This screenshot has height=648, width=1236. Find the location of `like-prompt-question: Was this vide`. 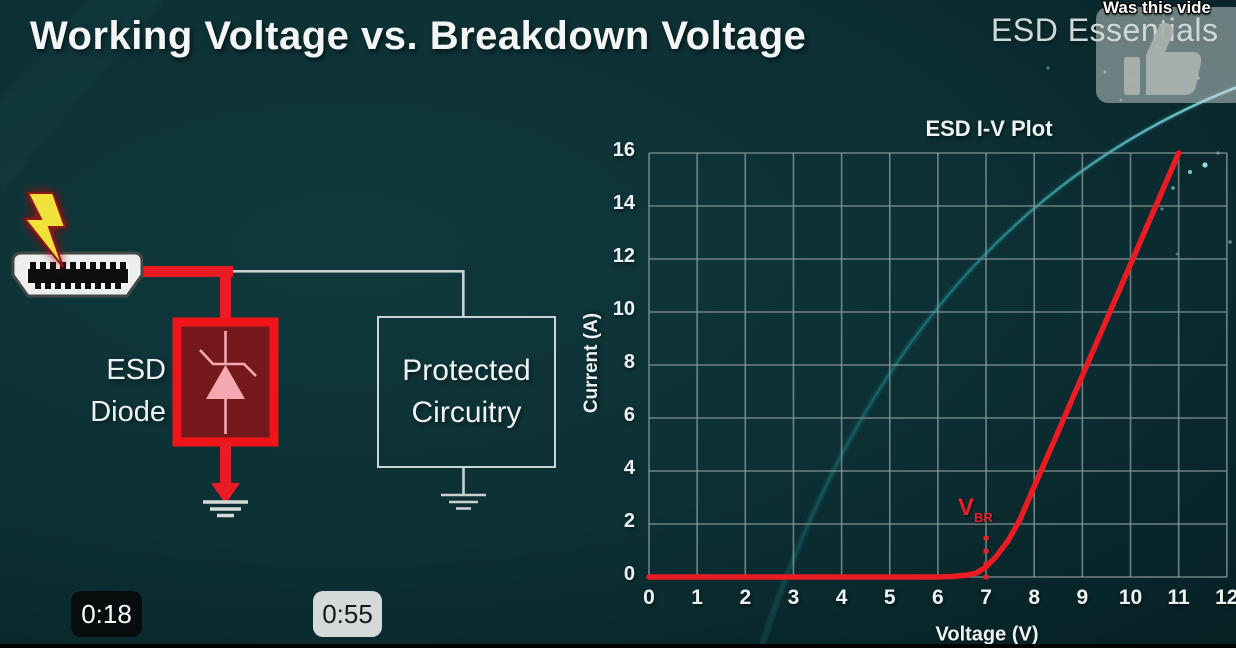

like-prompt-question: Was this vide is located at coordinates (1157, 8).